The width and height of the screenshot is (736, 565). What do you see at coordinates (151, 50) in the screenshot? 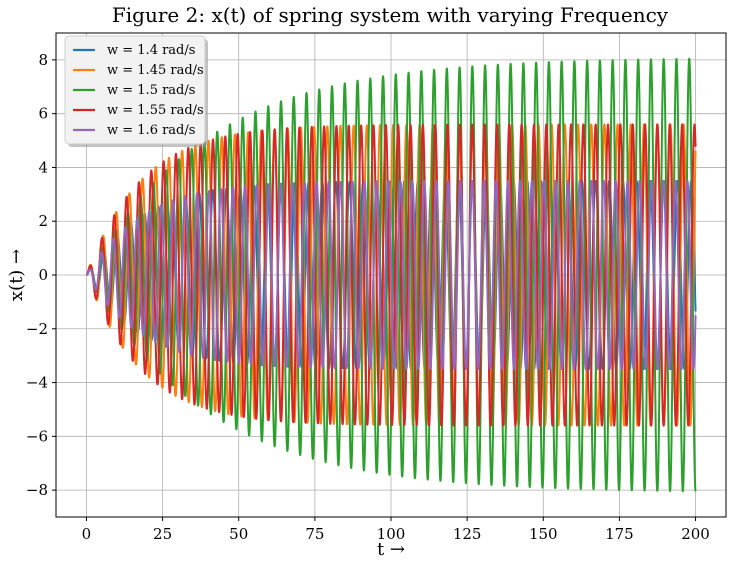
I see `legend-label-0: w = 1.4 rad/s` at bounding box center [151, 50].